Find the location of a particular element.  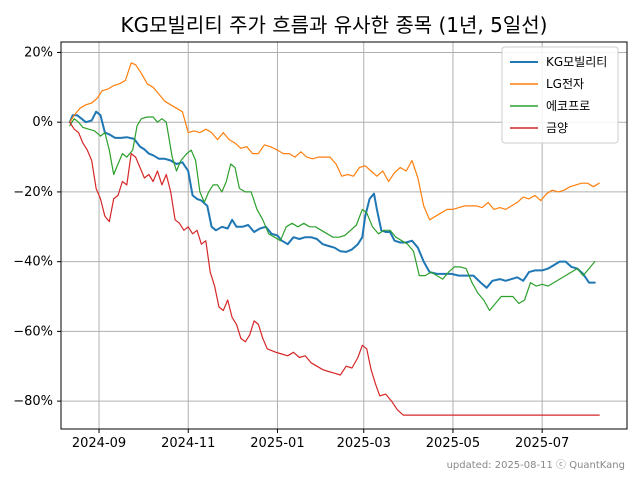

y-tick-label: −20% is located at coordinates (33, 192).